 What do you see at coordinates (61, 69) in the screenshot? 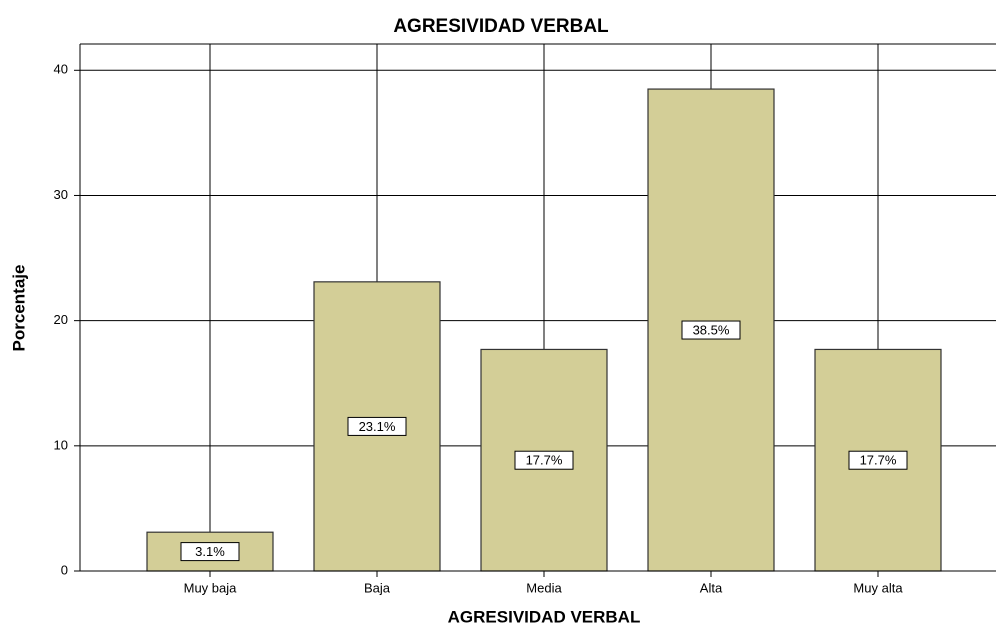
I see `y-tick-label: 40` at bounding box center [61, 69].